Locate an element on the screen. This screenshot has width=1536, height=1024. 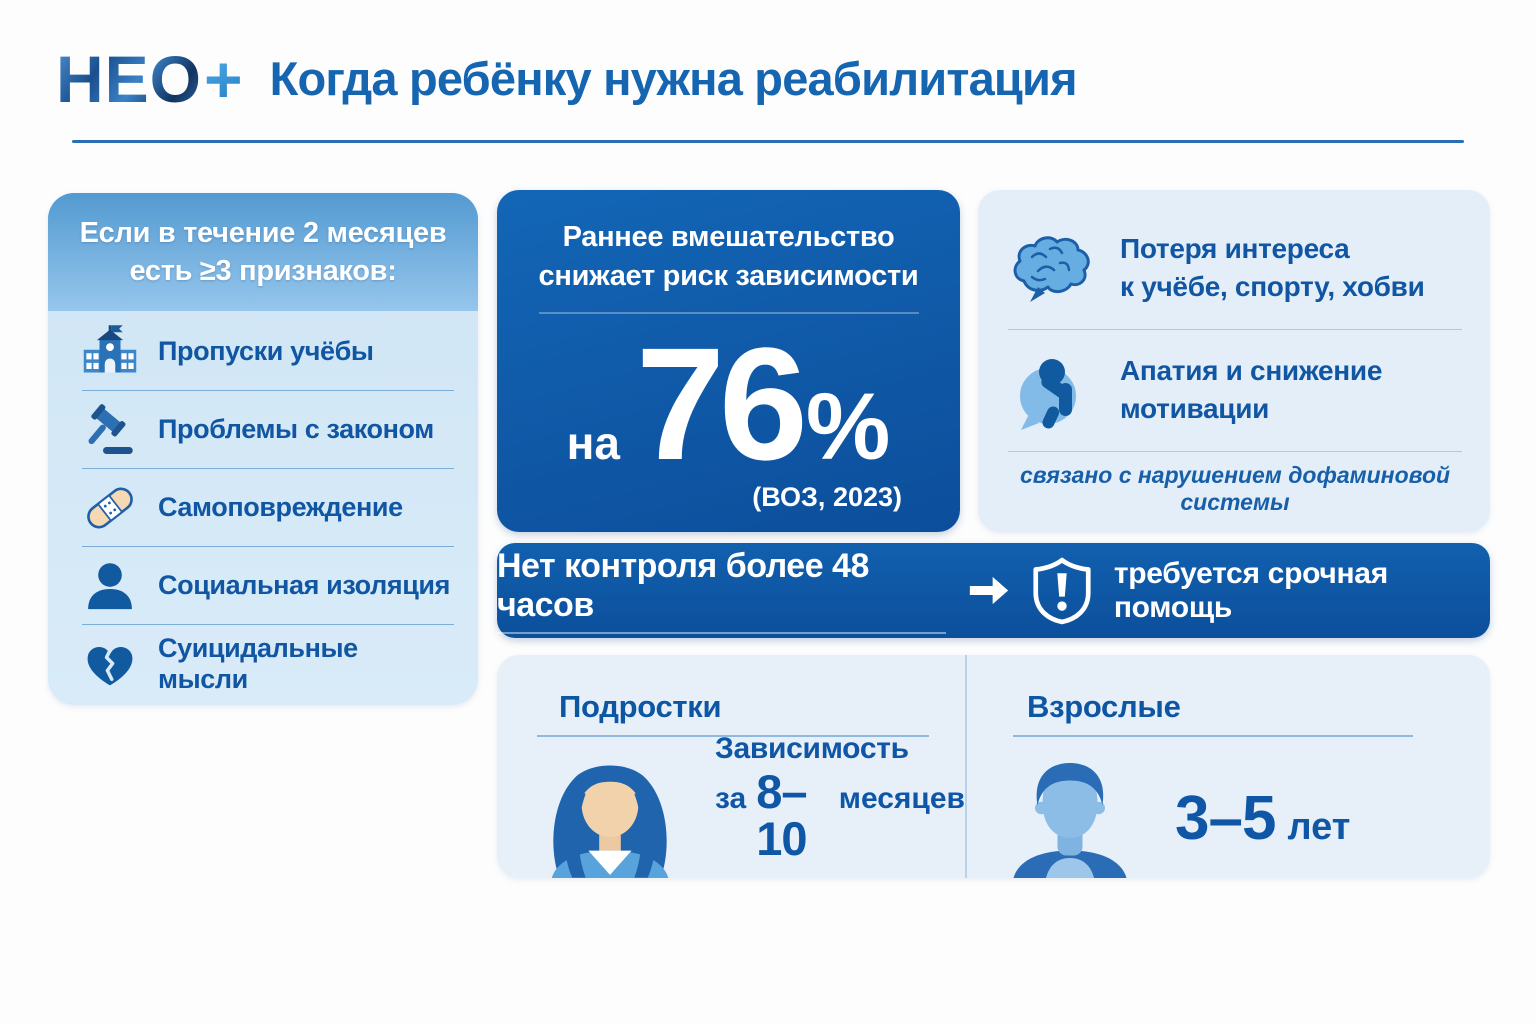
adults-value: 3–5 is located at coordinates (1225, 818).